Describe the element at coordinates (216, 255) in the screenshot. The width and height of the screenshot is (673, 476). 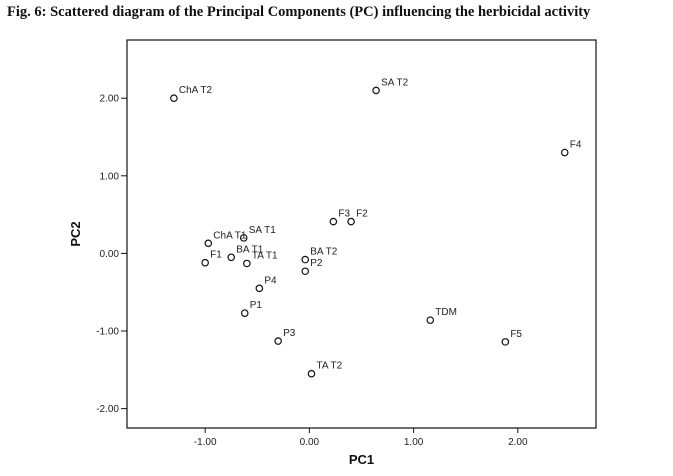
I see `data-point-label: F1` at that location.